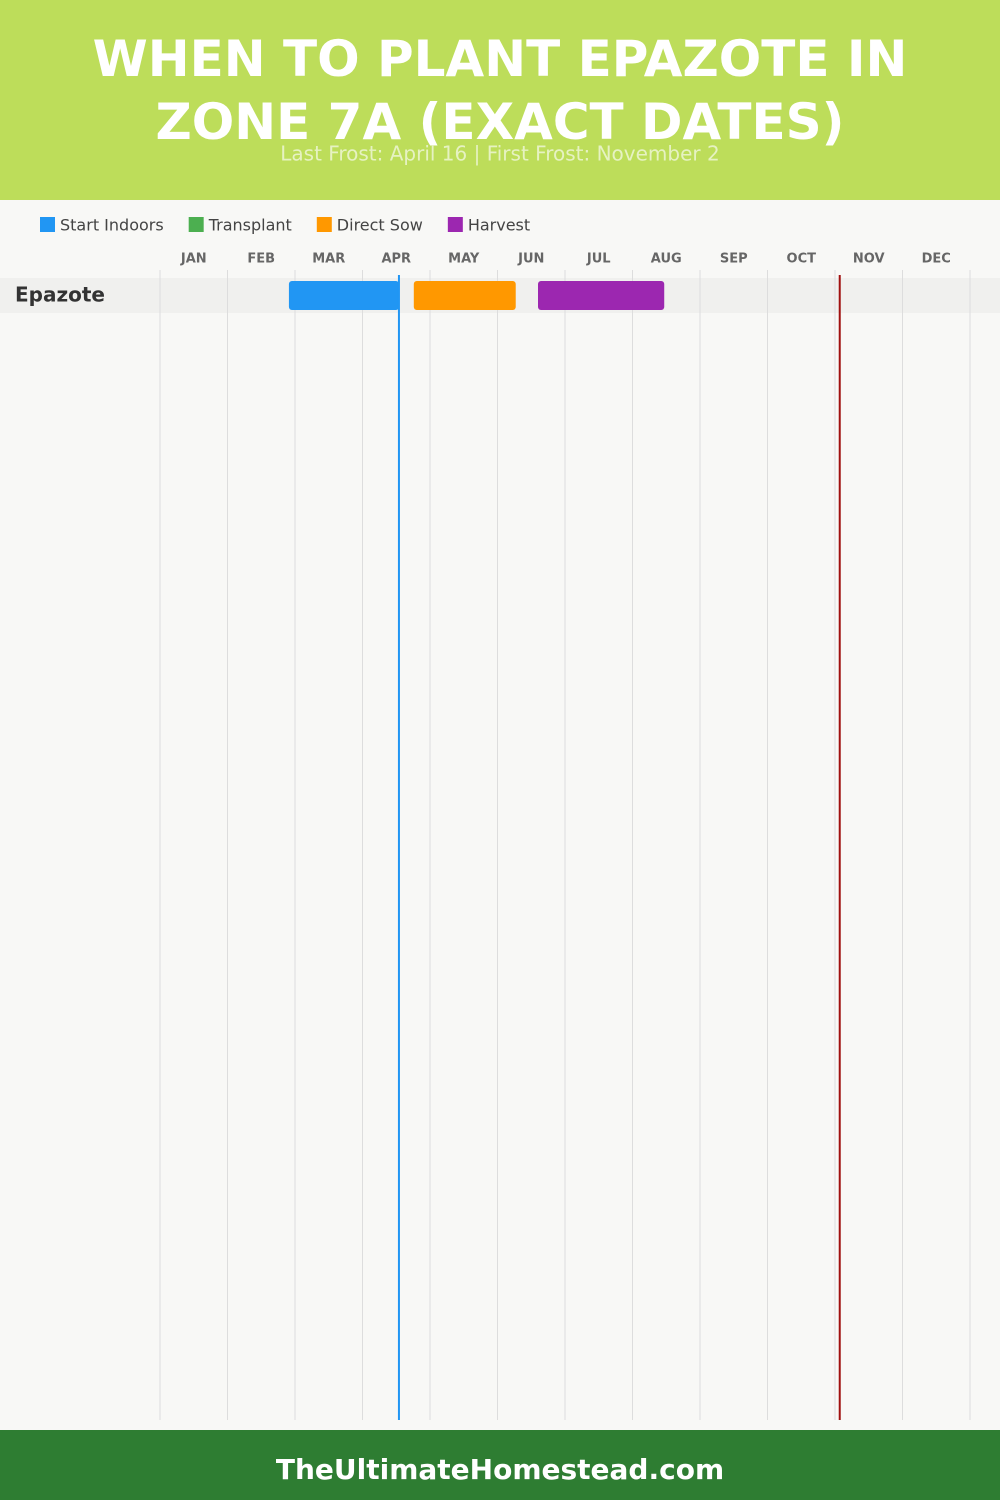  I want to click on x-tick-label: JUL, so click(598, 259).